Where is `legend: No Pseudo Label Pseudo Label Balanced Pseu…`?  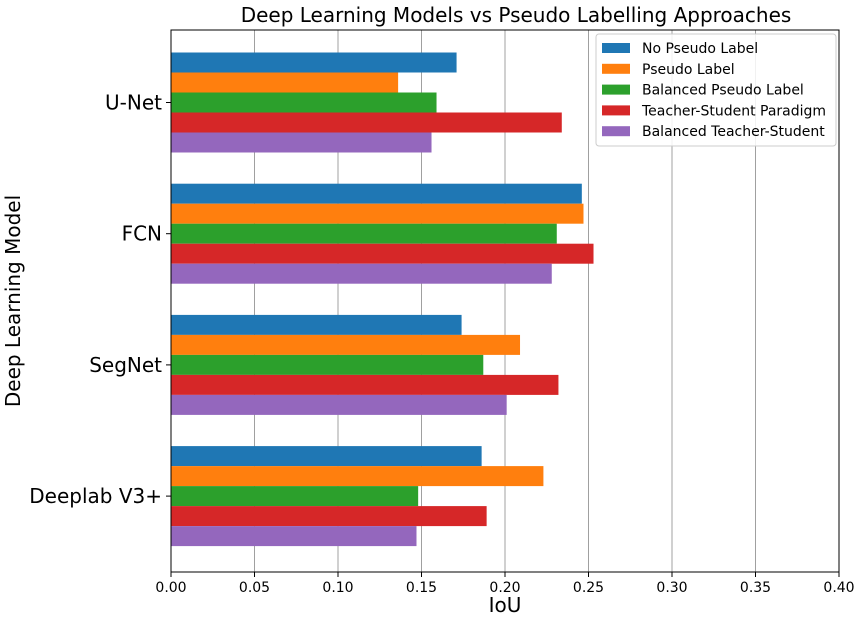 legend: No Pseudo Label Pseudo Label Balanced Pseu… is located at coordinates (716, 90).